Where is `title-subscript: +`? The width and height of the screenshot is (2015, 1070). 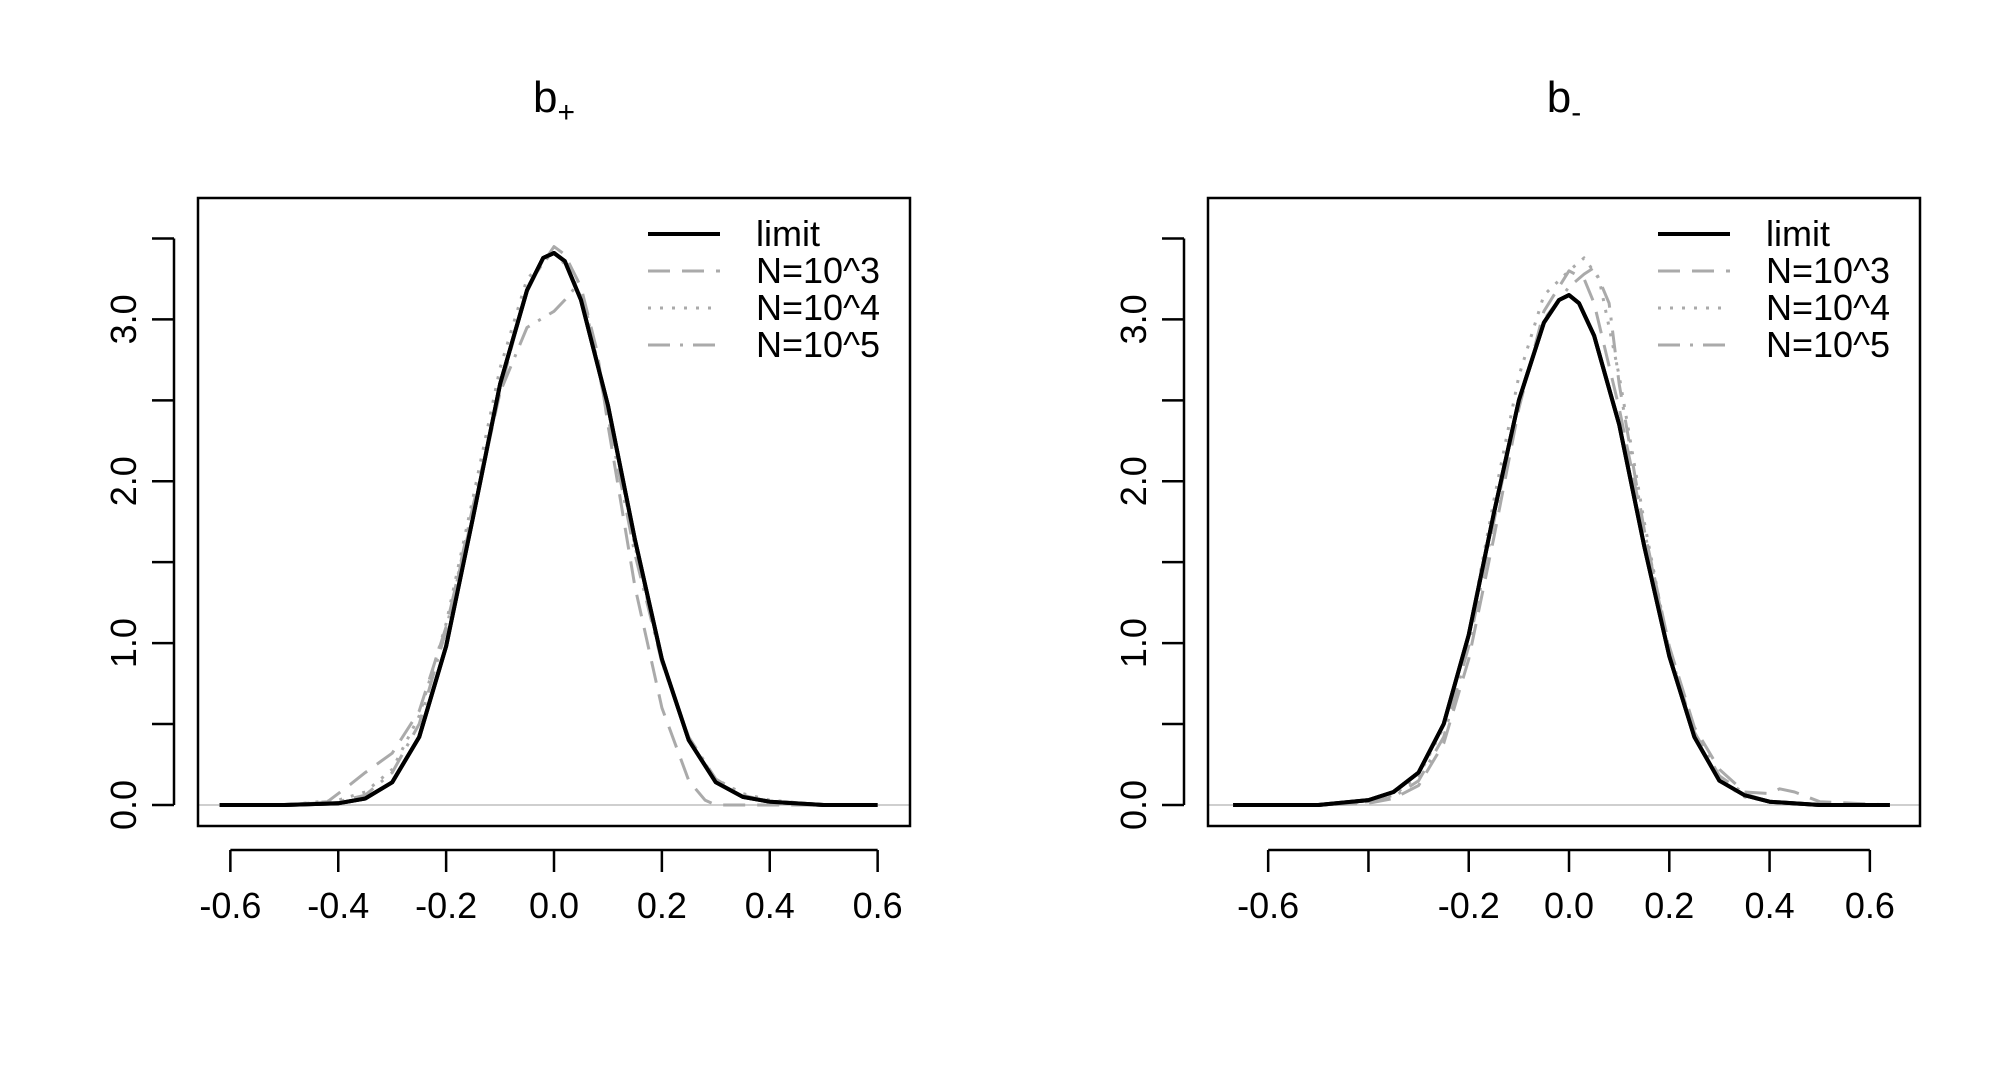
title-subscript: + is located at coordinates (566, 112).